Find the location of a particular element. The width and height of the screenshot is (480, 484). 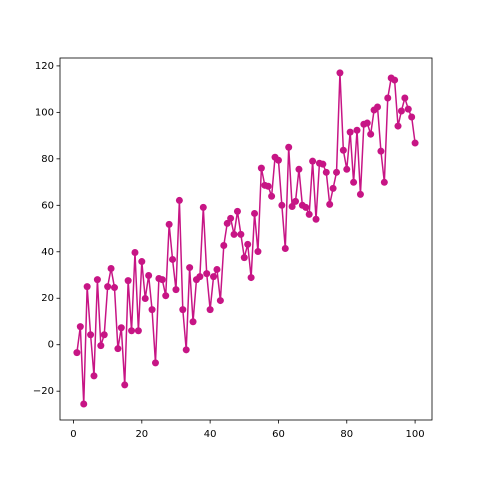

y-tick-label: 0 is located at coordinates (51, 345).